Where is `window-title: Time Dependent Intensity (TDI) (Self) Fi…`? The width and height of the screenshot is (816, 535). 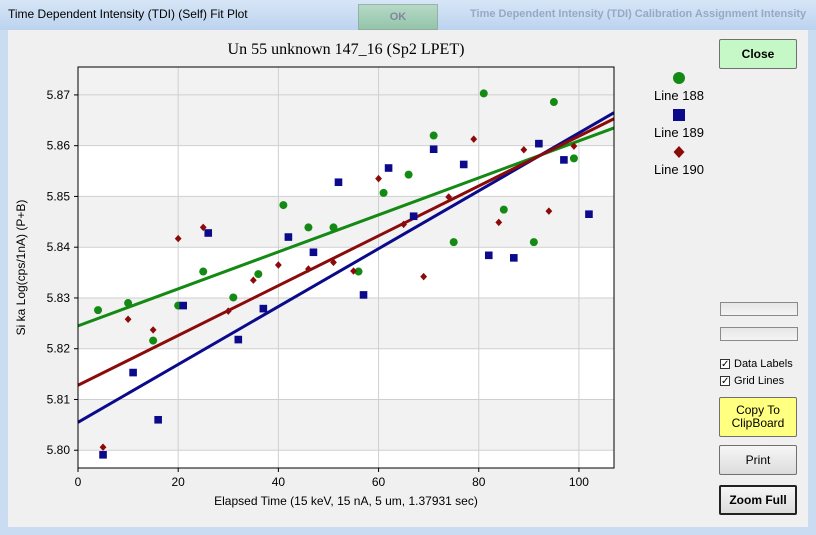 window-title: Time Dependent Intensity (TDI) (Self) Fi… is located at coordinates (128, 14).